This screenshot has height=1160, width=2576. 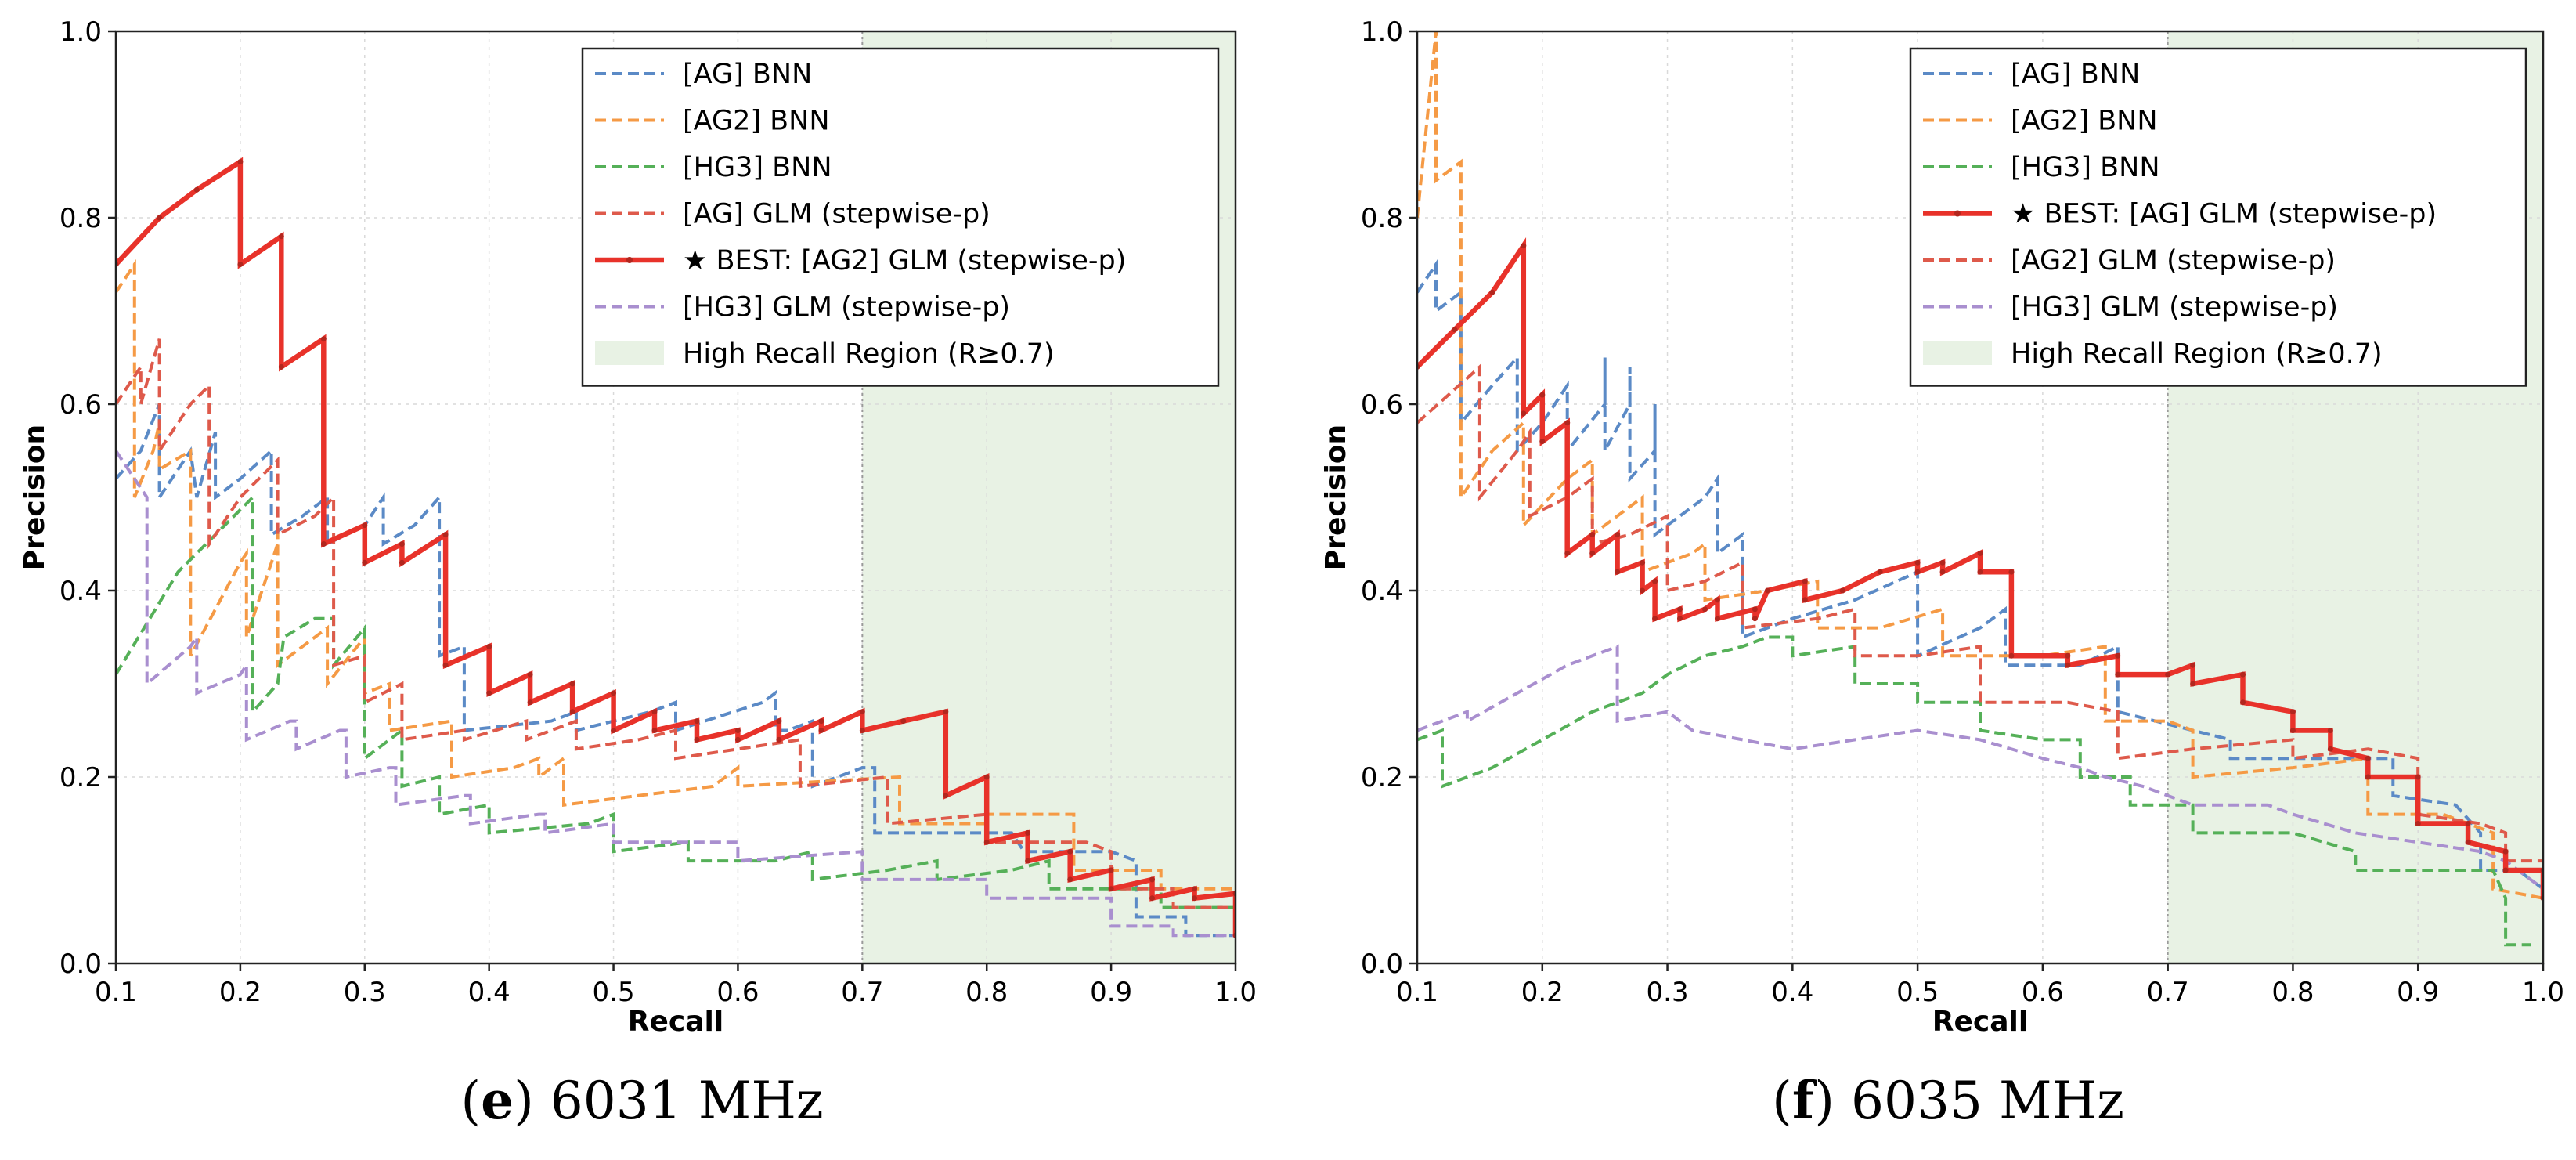 What do you see at coordinates (1382, 405) in the screenshot?
I see `y-tick-label: 0.6` at bounding box center [1382, 405].